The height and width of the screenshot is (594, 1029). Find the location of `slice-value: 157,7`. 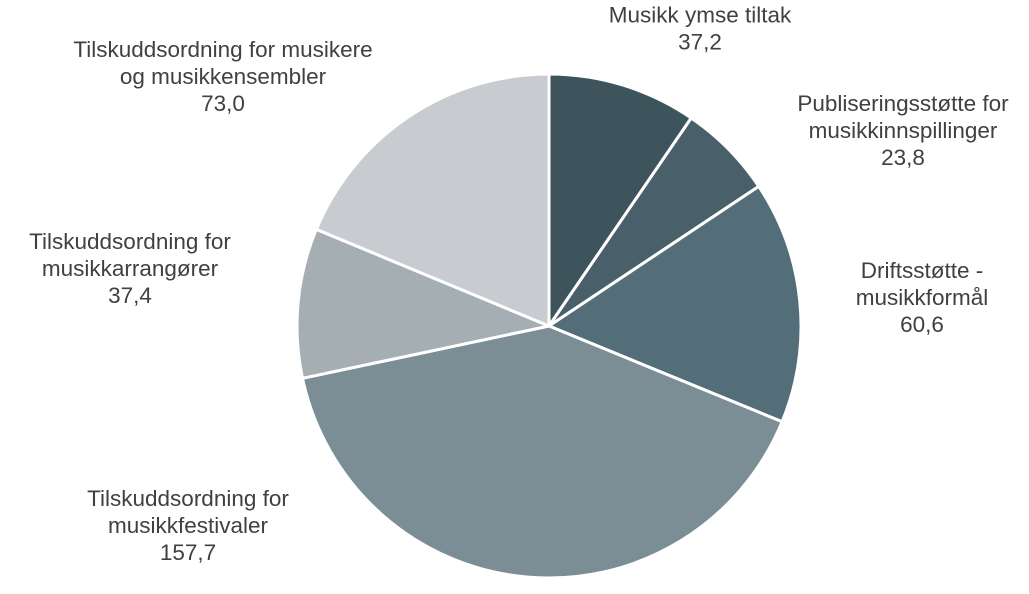

slice-value: 157,7 is located at coordinates (188, 552).